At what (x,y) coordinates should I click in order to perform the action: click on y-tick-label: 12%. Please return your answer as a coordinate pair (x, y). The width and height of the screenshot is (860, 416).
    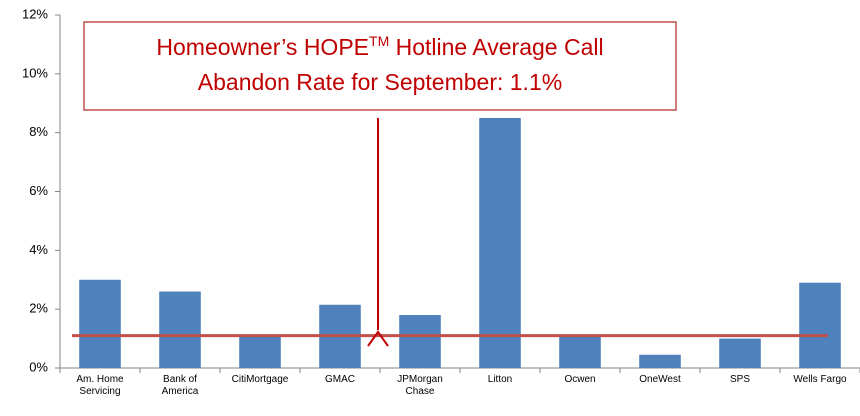
    Looking at the image, I should click on (35, 13).